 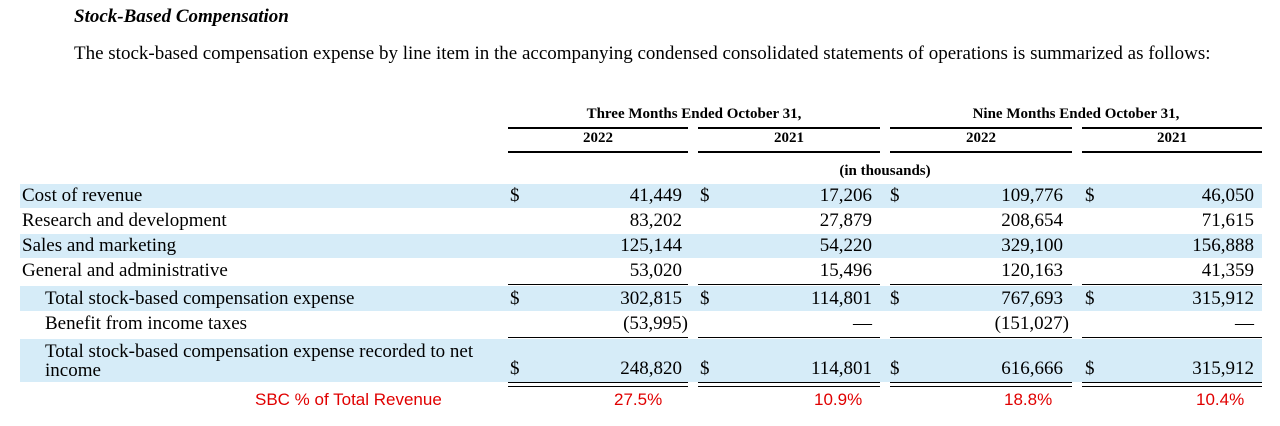 What do you see at coordinates (1032, 369) in the screenshot?
I see `cell-value: 616,666` at bounding box center [1032, 369].